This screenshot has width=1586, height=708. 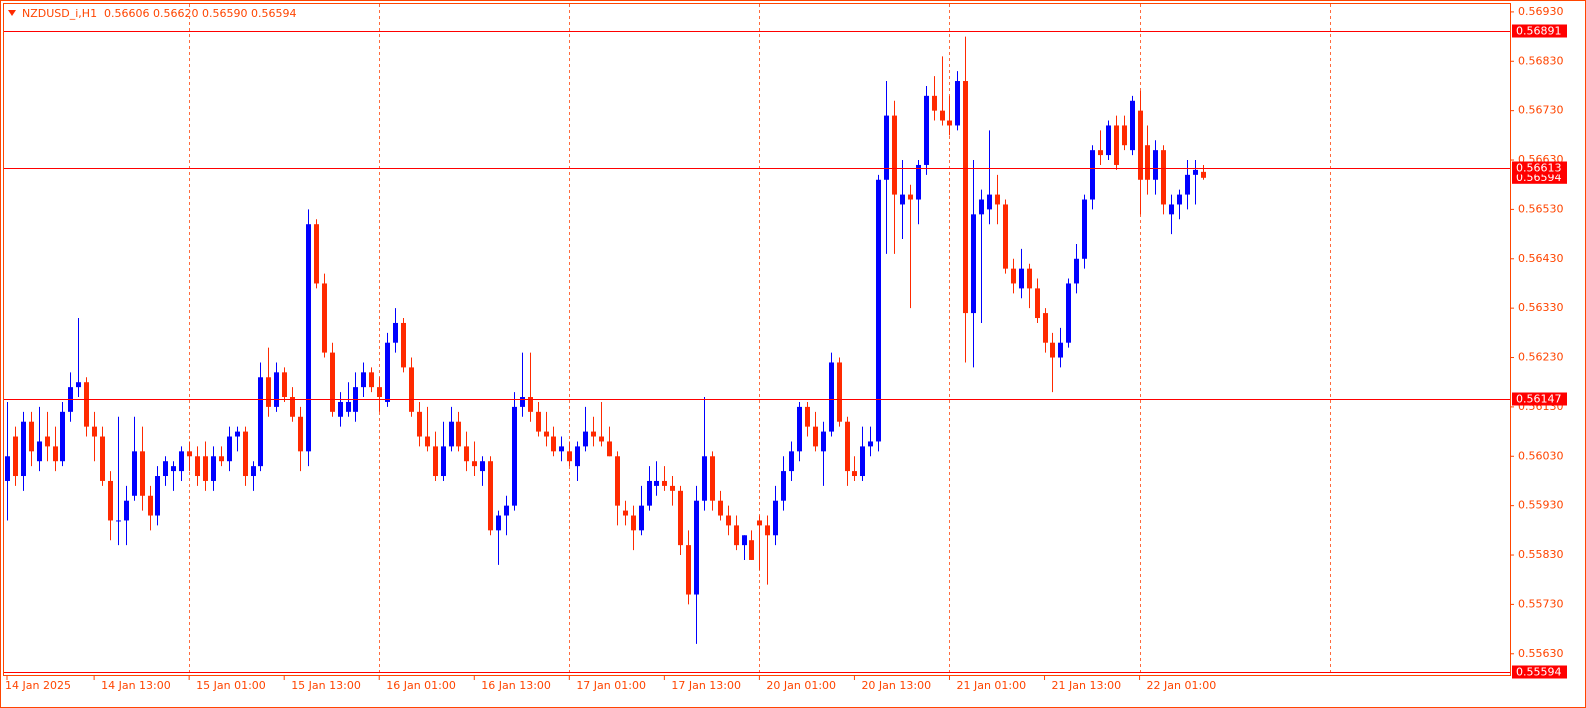 I want to click on y-tick-label: 0.56030, so click(x=1541, y=455).